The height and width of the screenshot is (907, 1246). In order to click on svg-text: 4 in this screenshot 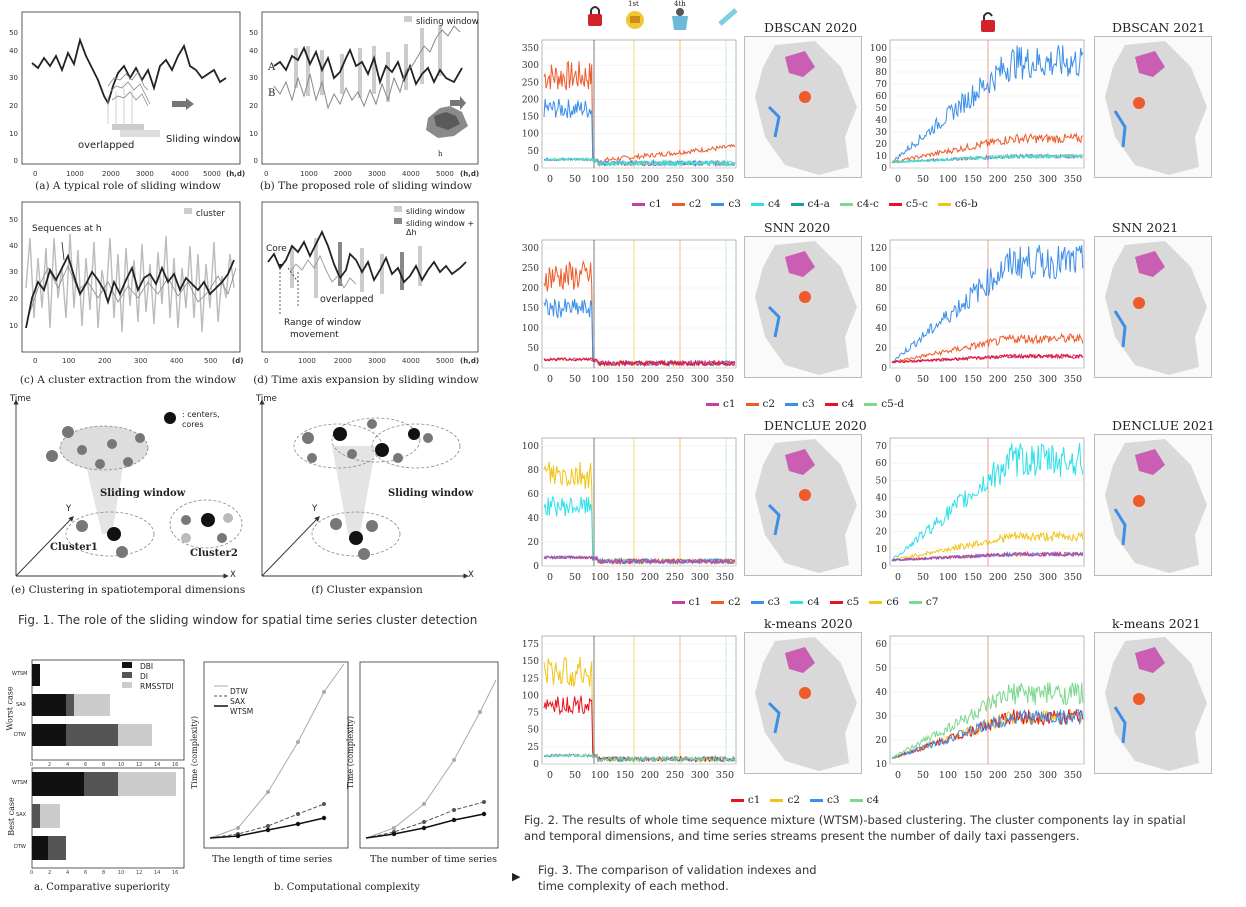, I will do `click(67, 765)`.